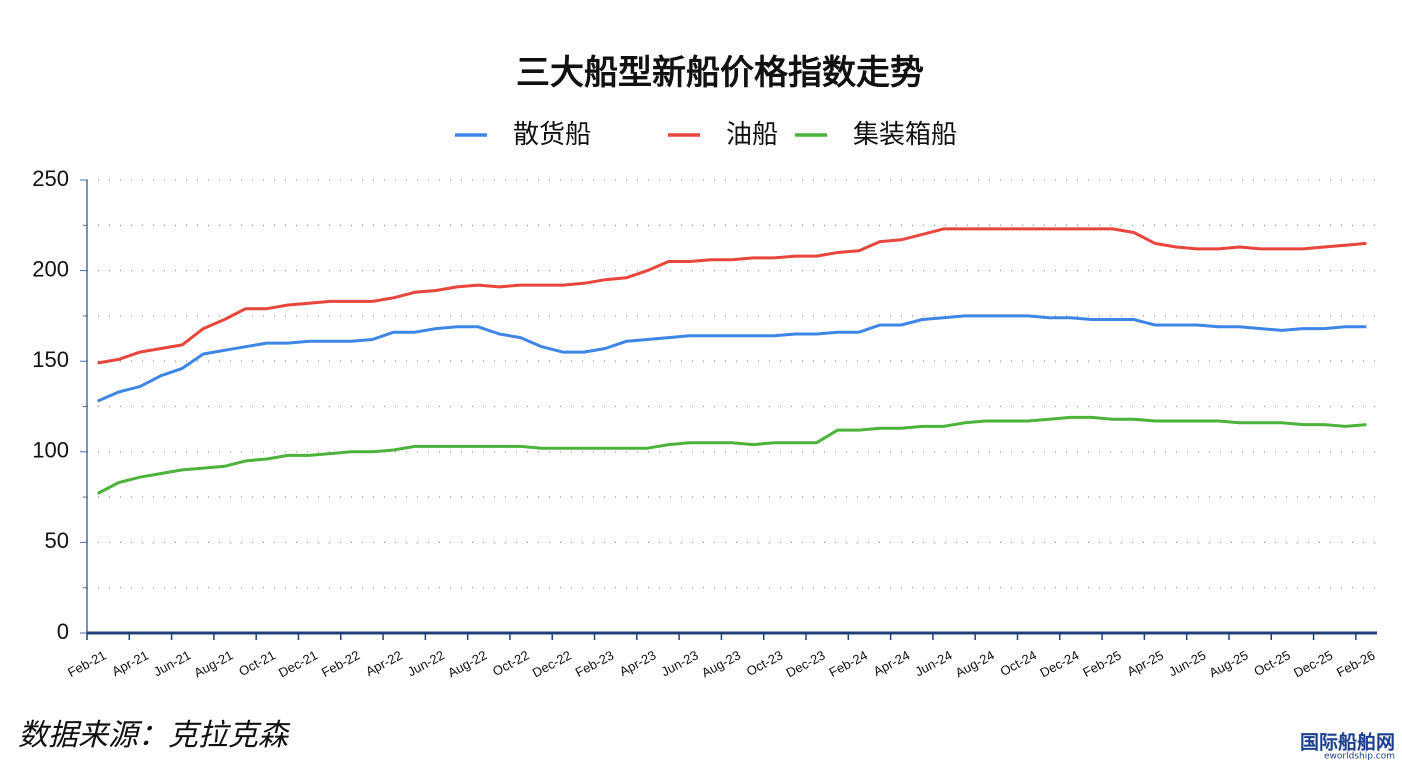 The width and height of the screenshot is (1402, 764). Describe the element at coordinates (1145, 663) in the screenshot. I see `x-tick-label: Apr-25` at that location.